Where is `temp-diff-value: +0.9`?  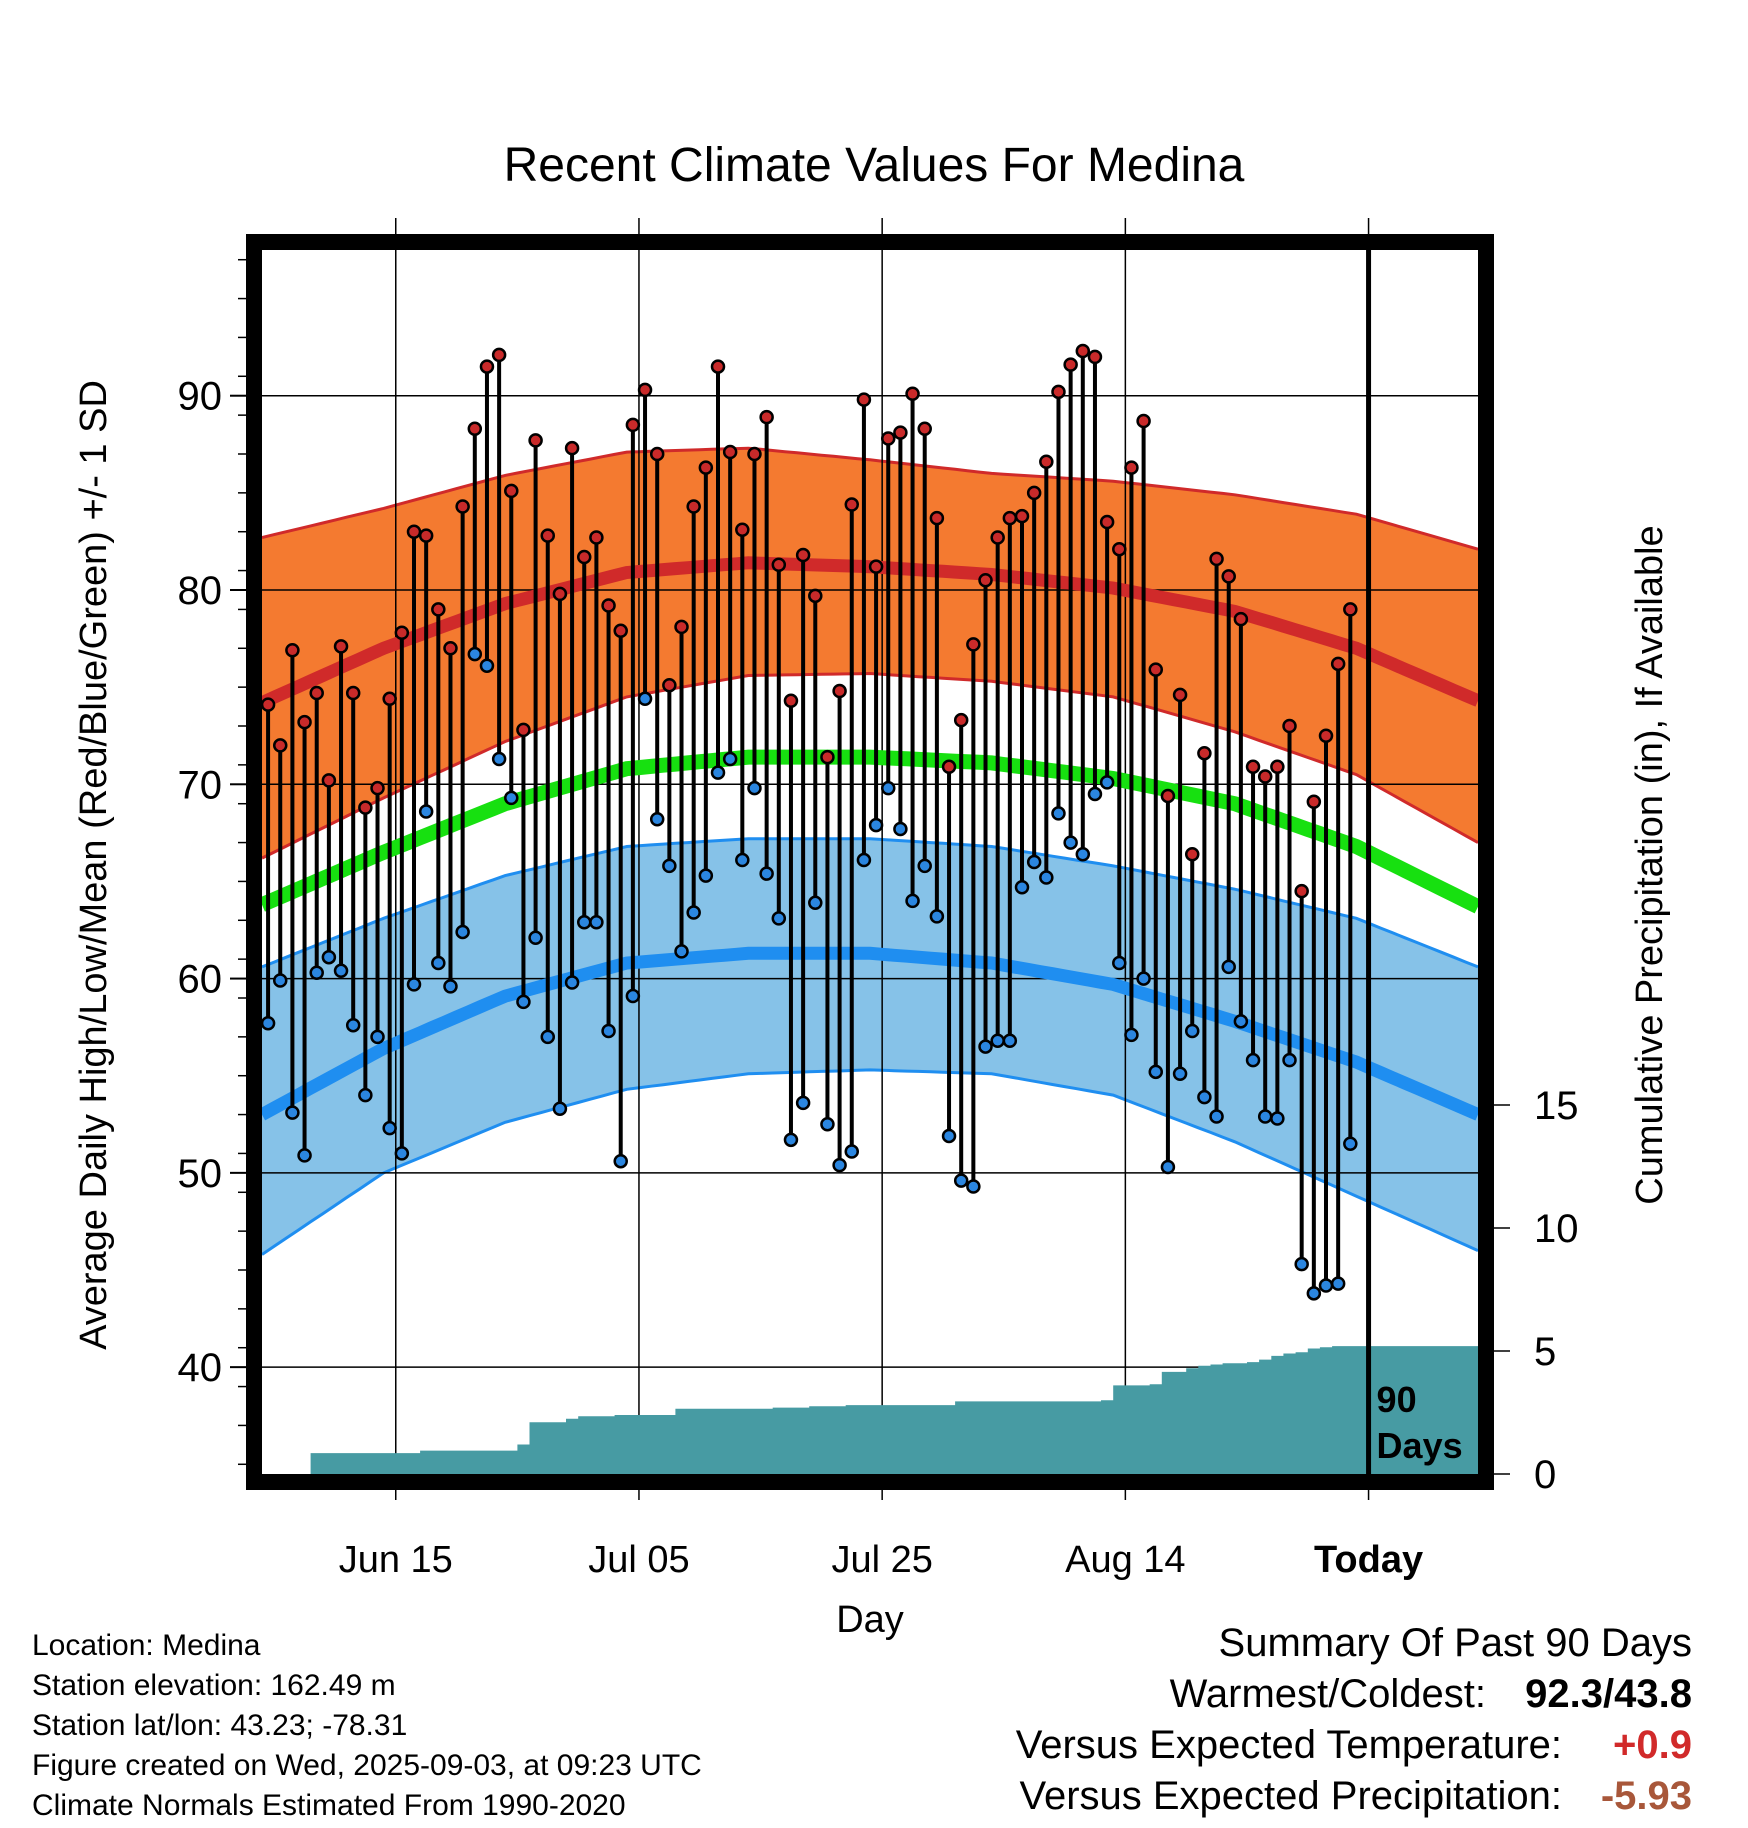
temp-diff-value: +0.9 is located at coordinates (1652, 1745).